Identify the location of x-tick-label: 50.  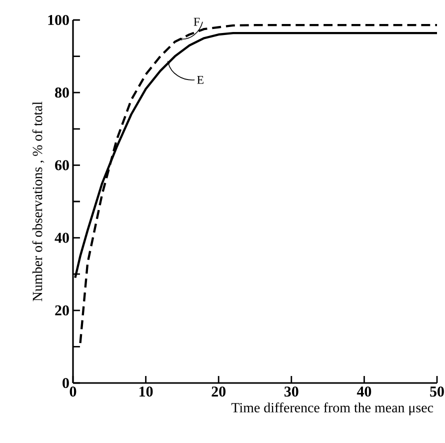
(437, 391).